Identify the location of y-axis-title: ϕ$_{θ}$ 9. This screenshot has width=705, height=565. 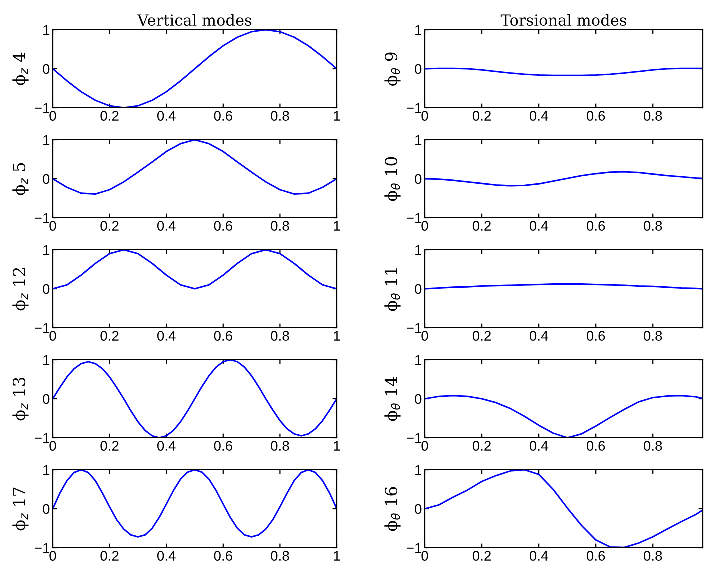
(392, 69).